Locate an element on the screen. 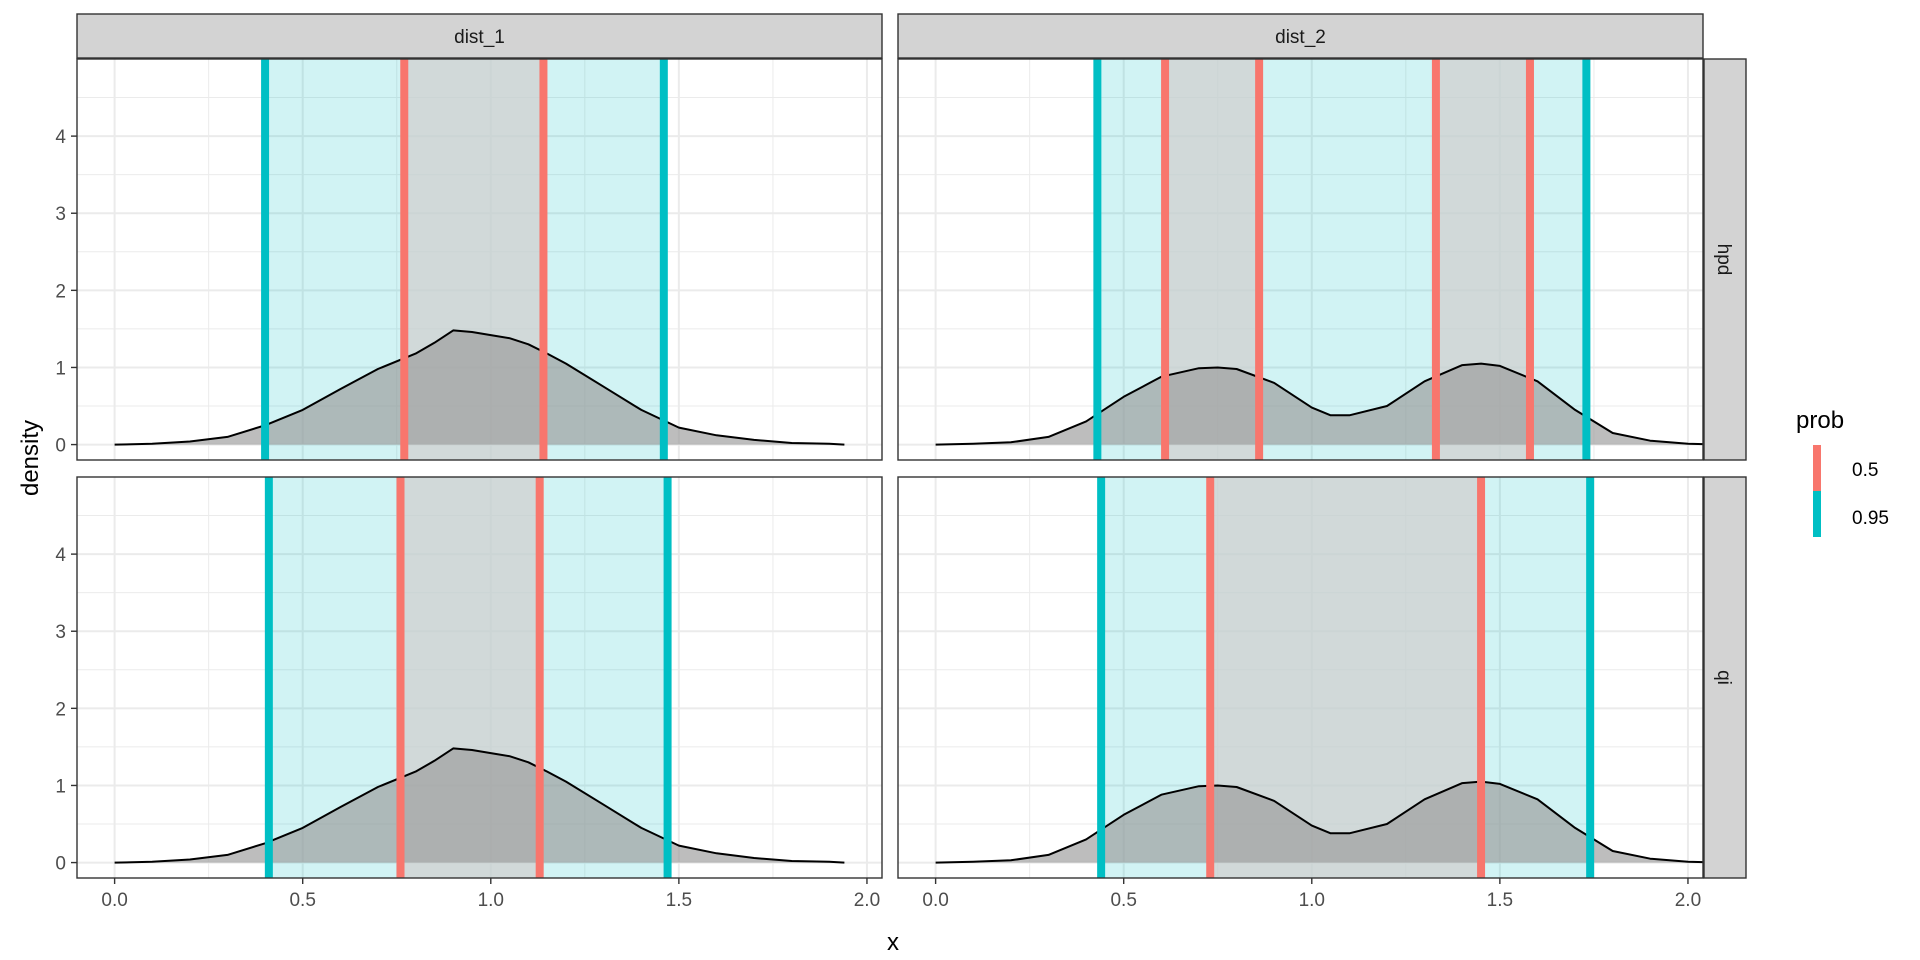  strip-hpd-label: hpd is located at coordinates (1723, 260).